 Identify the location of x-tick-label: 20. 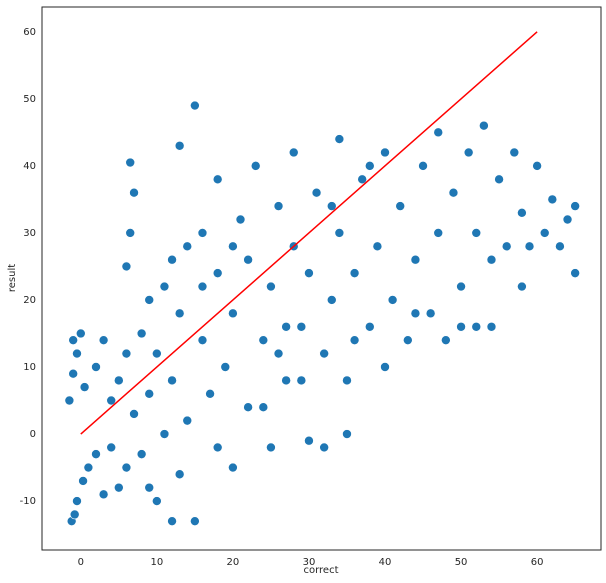
(233, 562).